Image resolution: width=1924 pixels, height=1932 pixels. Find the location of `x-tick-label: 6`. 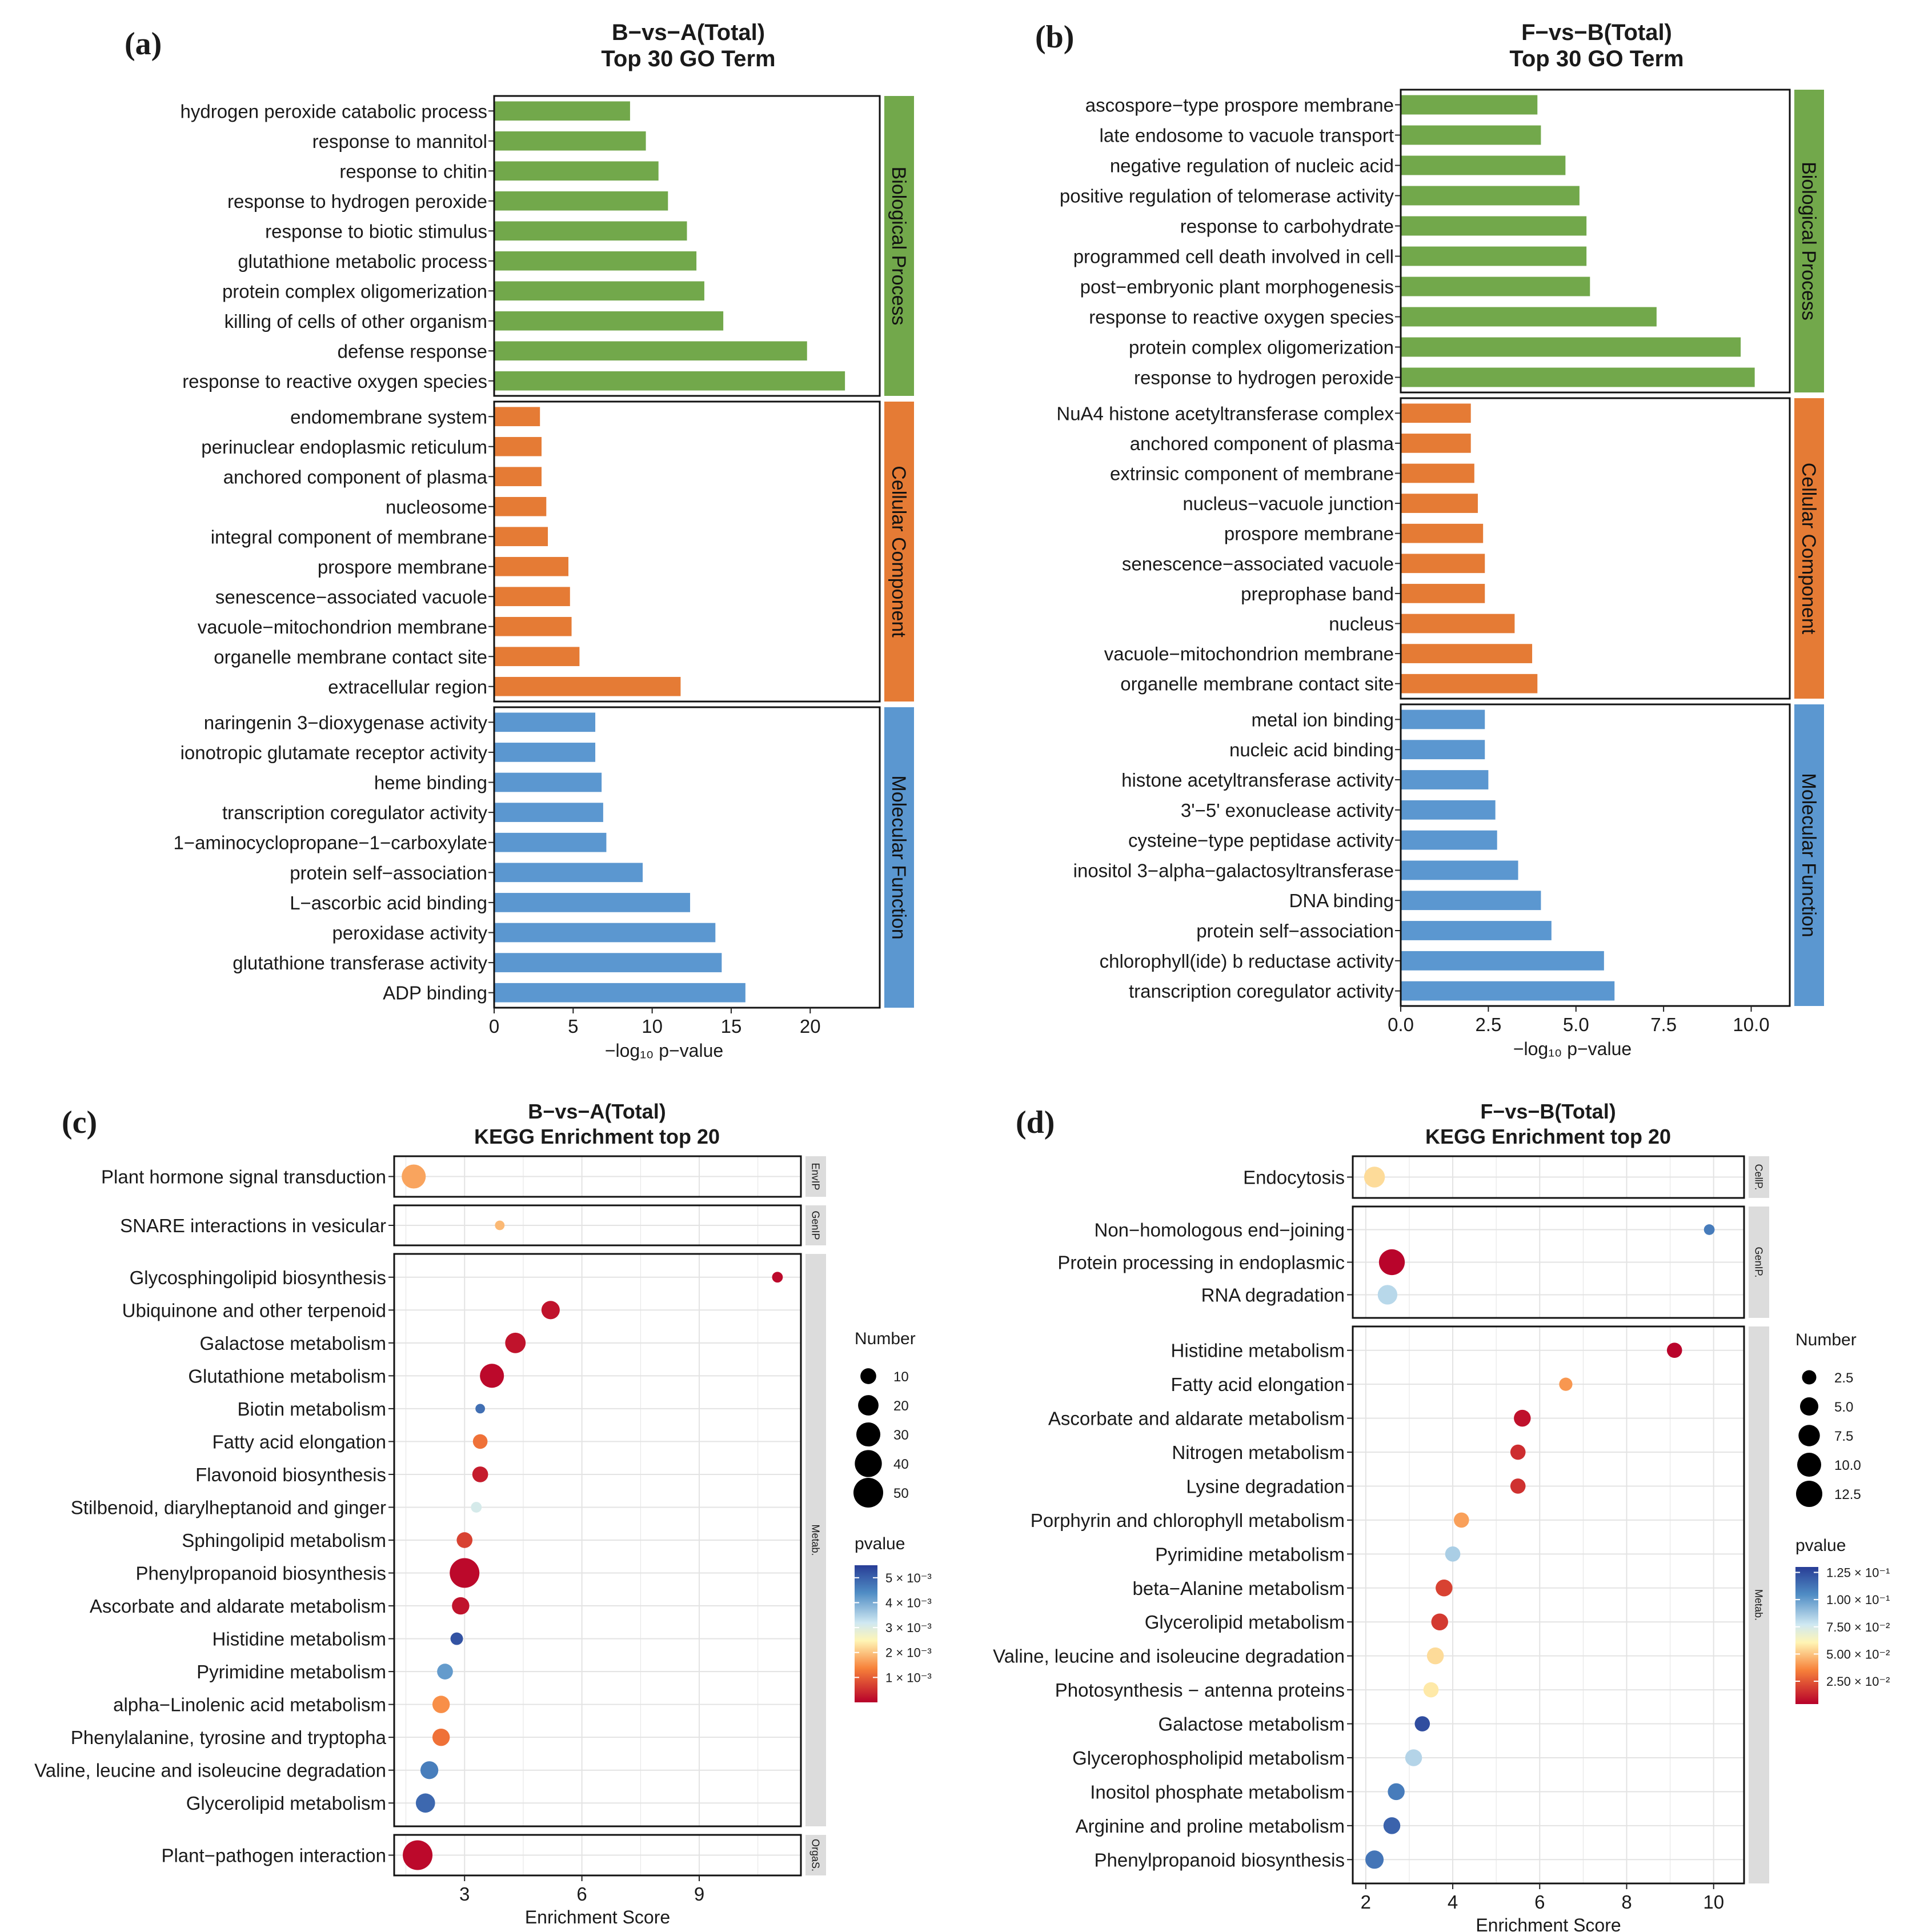

x-tick-label: 6 is located at coordinates (581, 1894).